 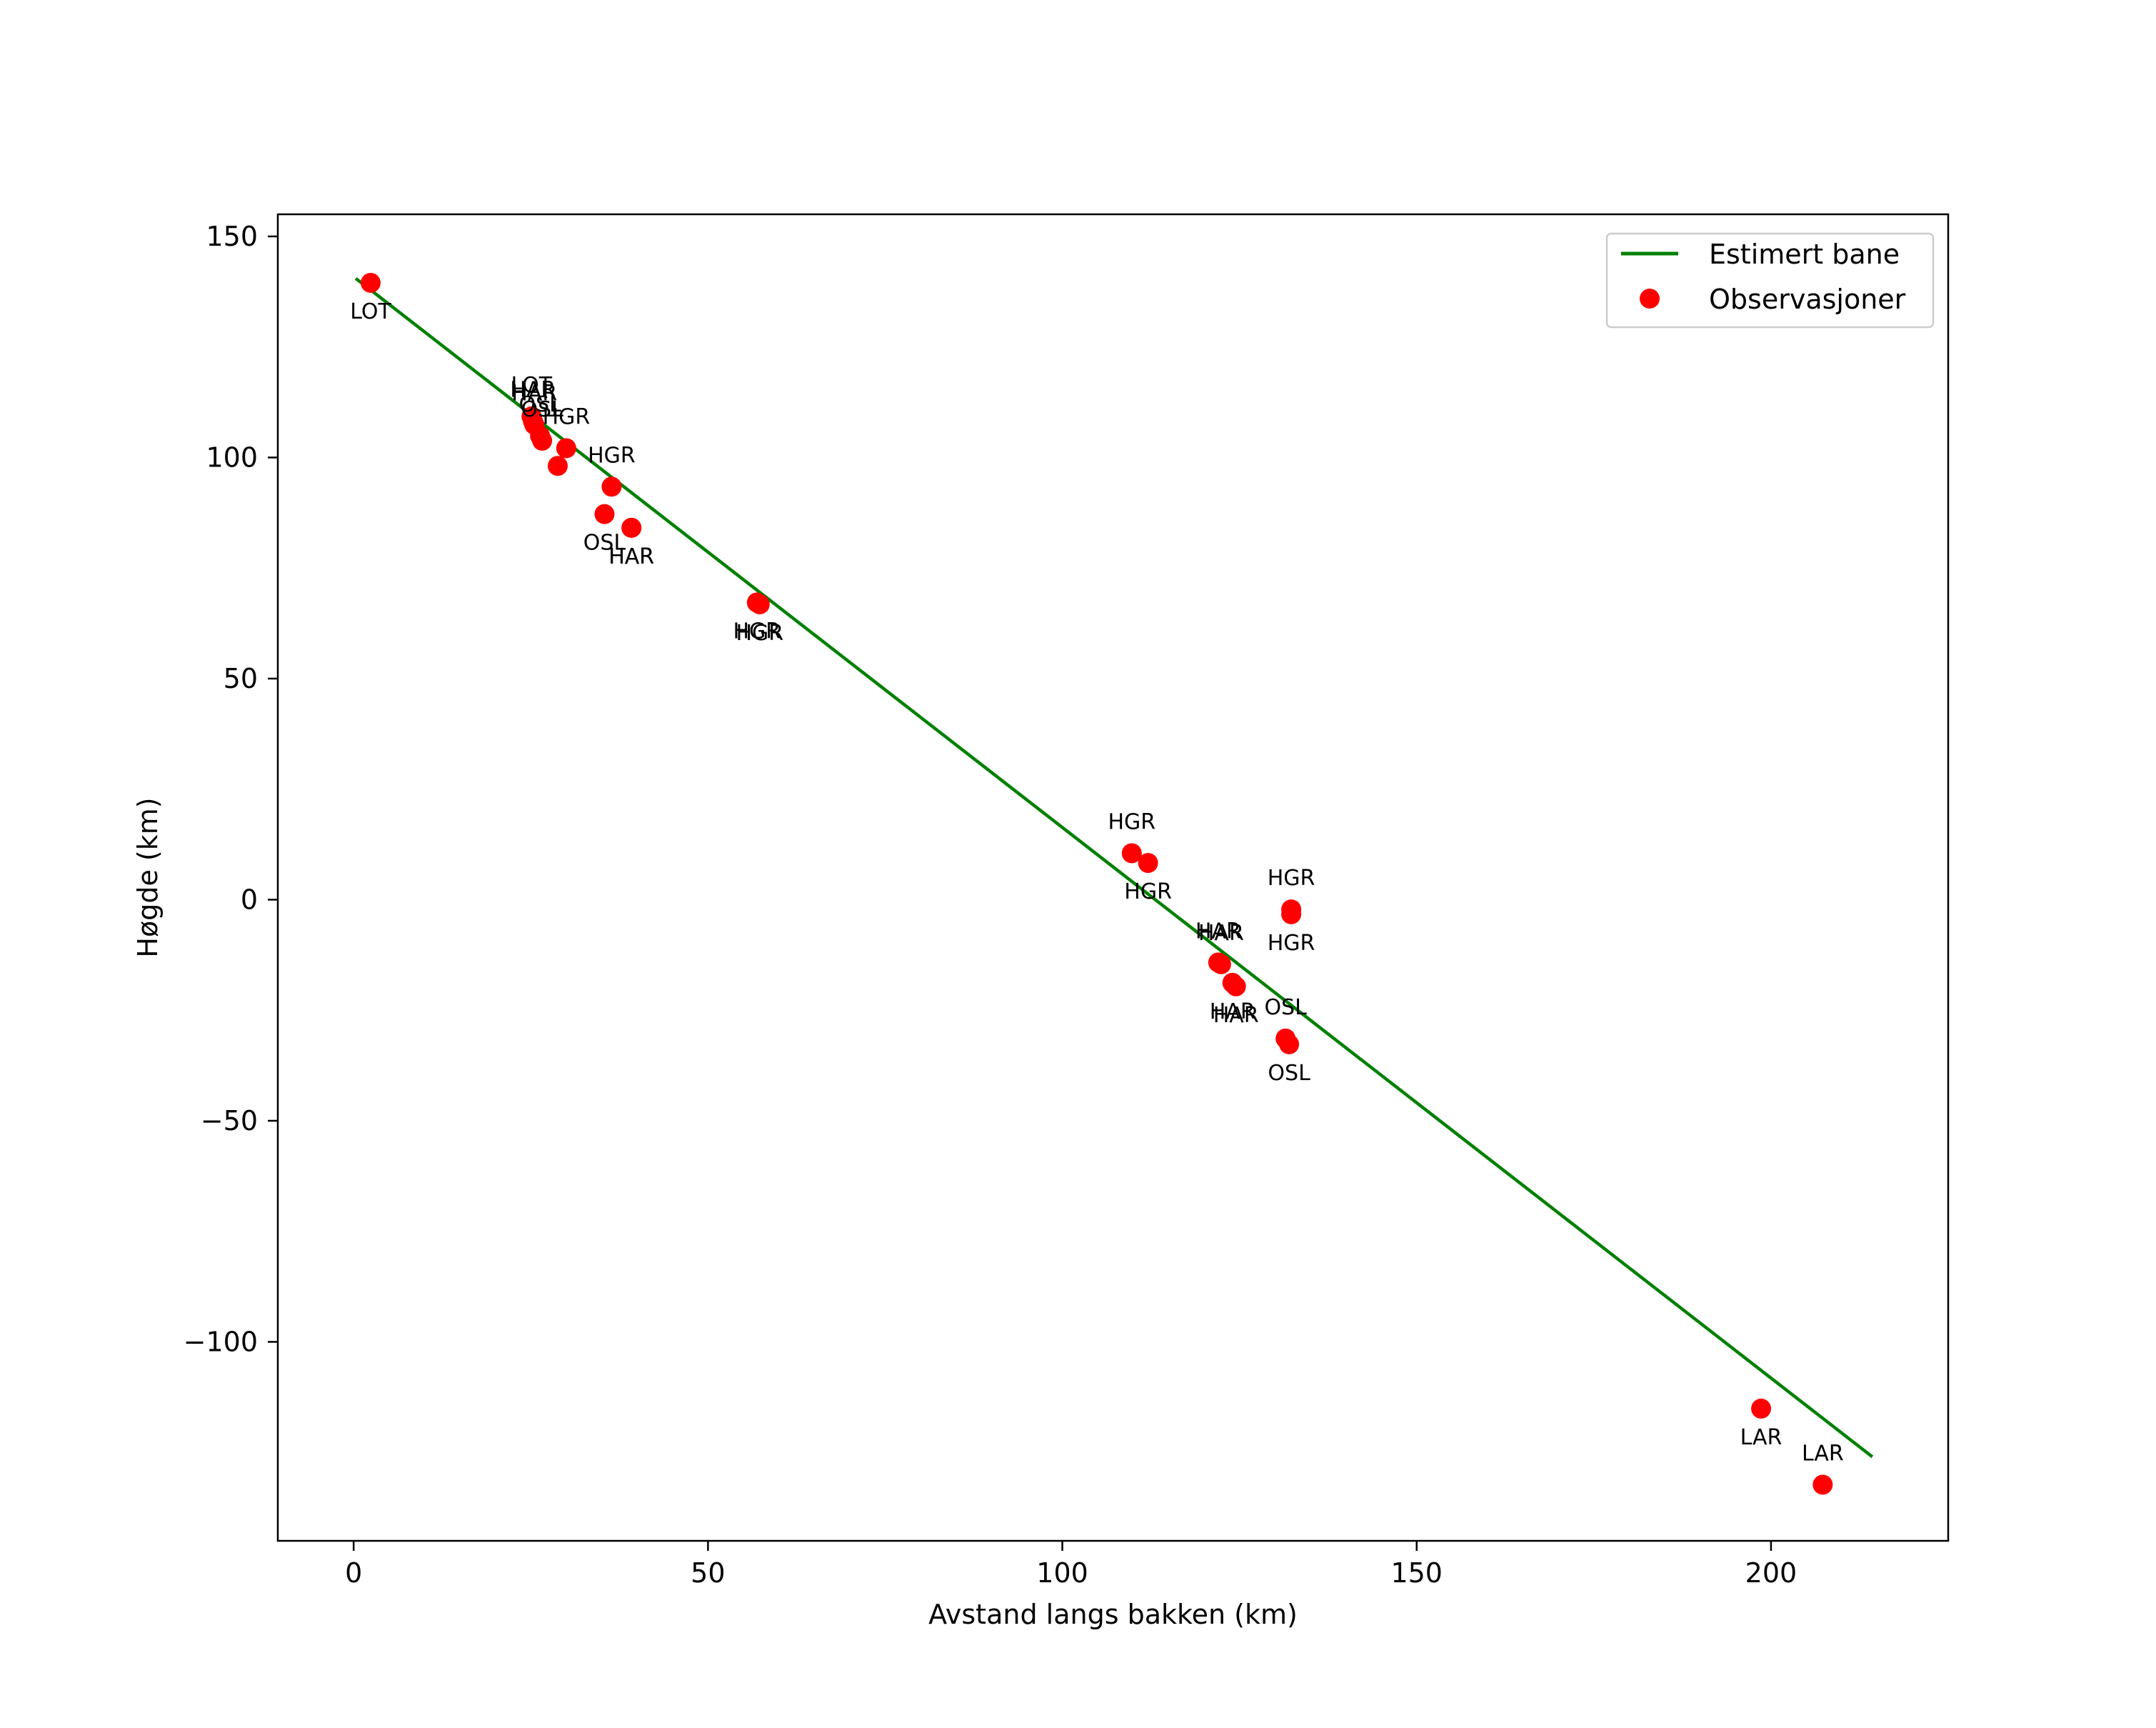 What do you see at coordinates (232, 236) in the screenshot?
I see `y-tick-label: 150` at bounding box center [232, 236].